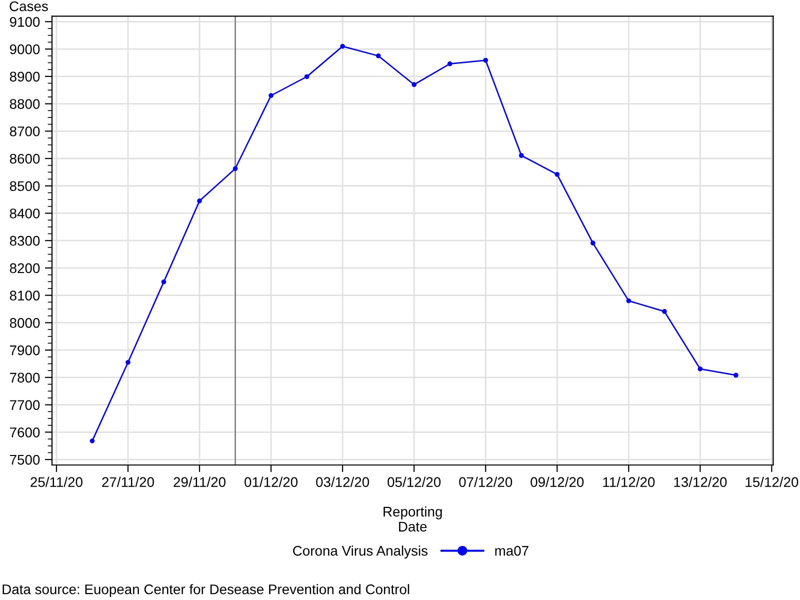 The height and width of the screenshot is (600, 800). I want to click on y-tick-label: 8000, so click(25, 323).